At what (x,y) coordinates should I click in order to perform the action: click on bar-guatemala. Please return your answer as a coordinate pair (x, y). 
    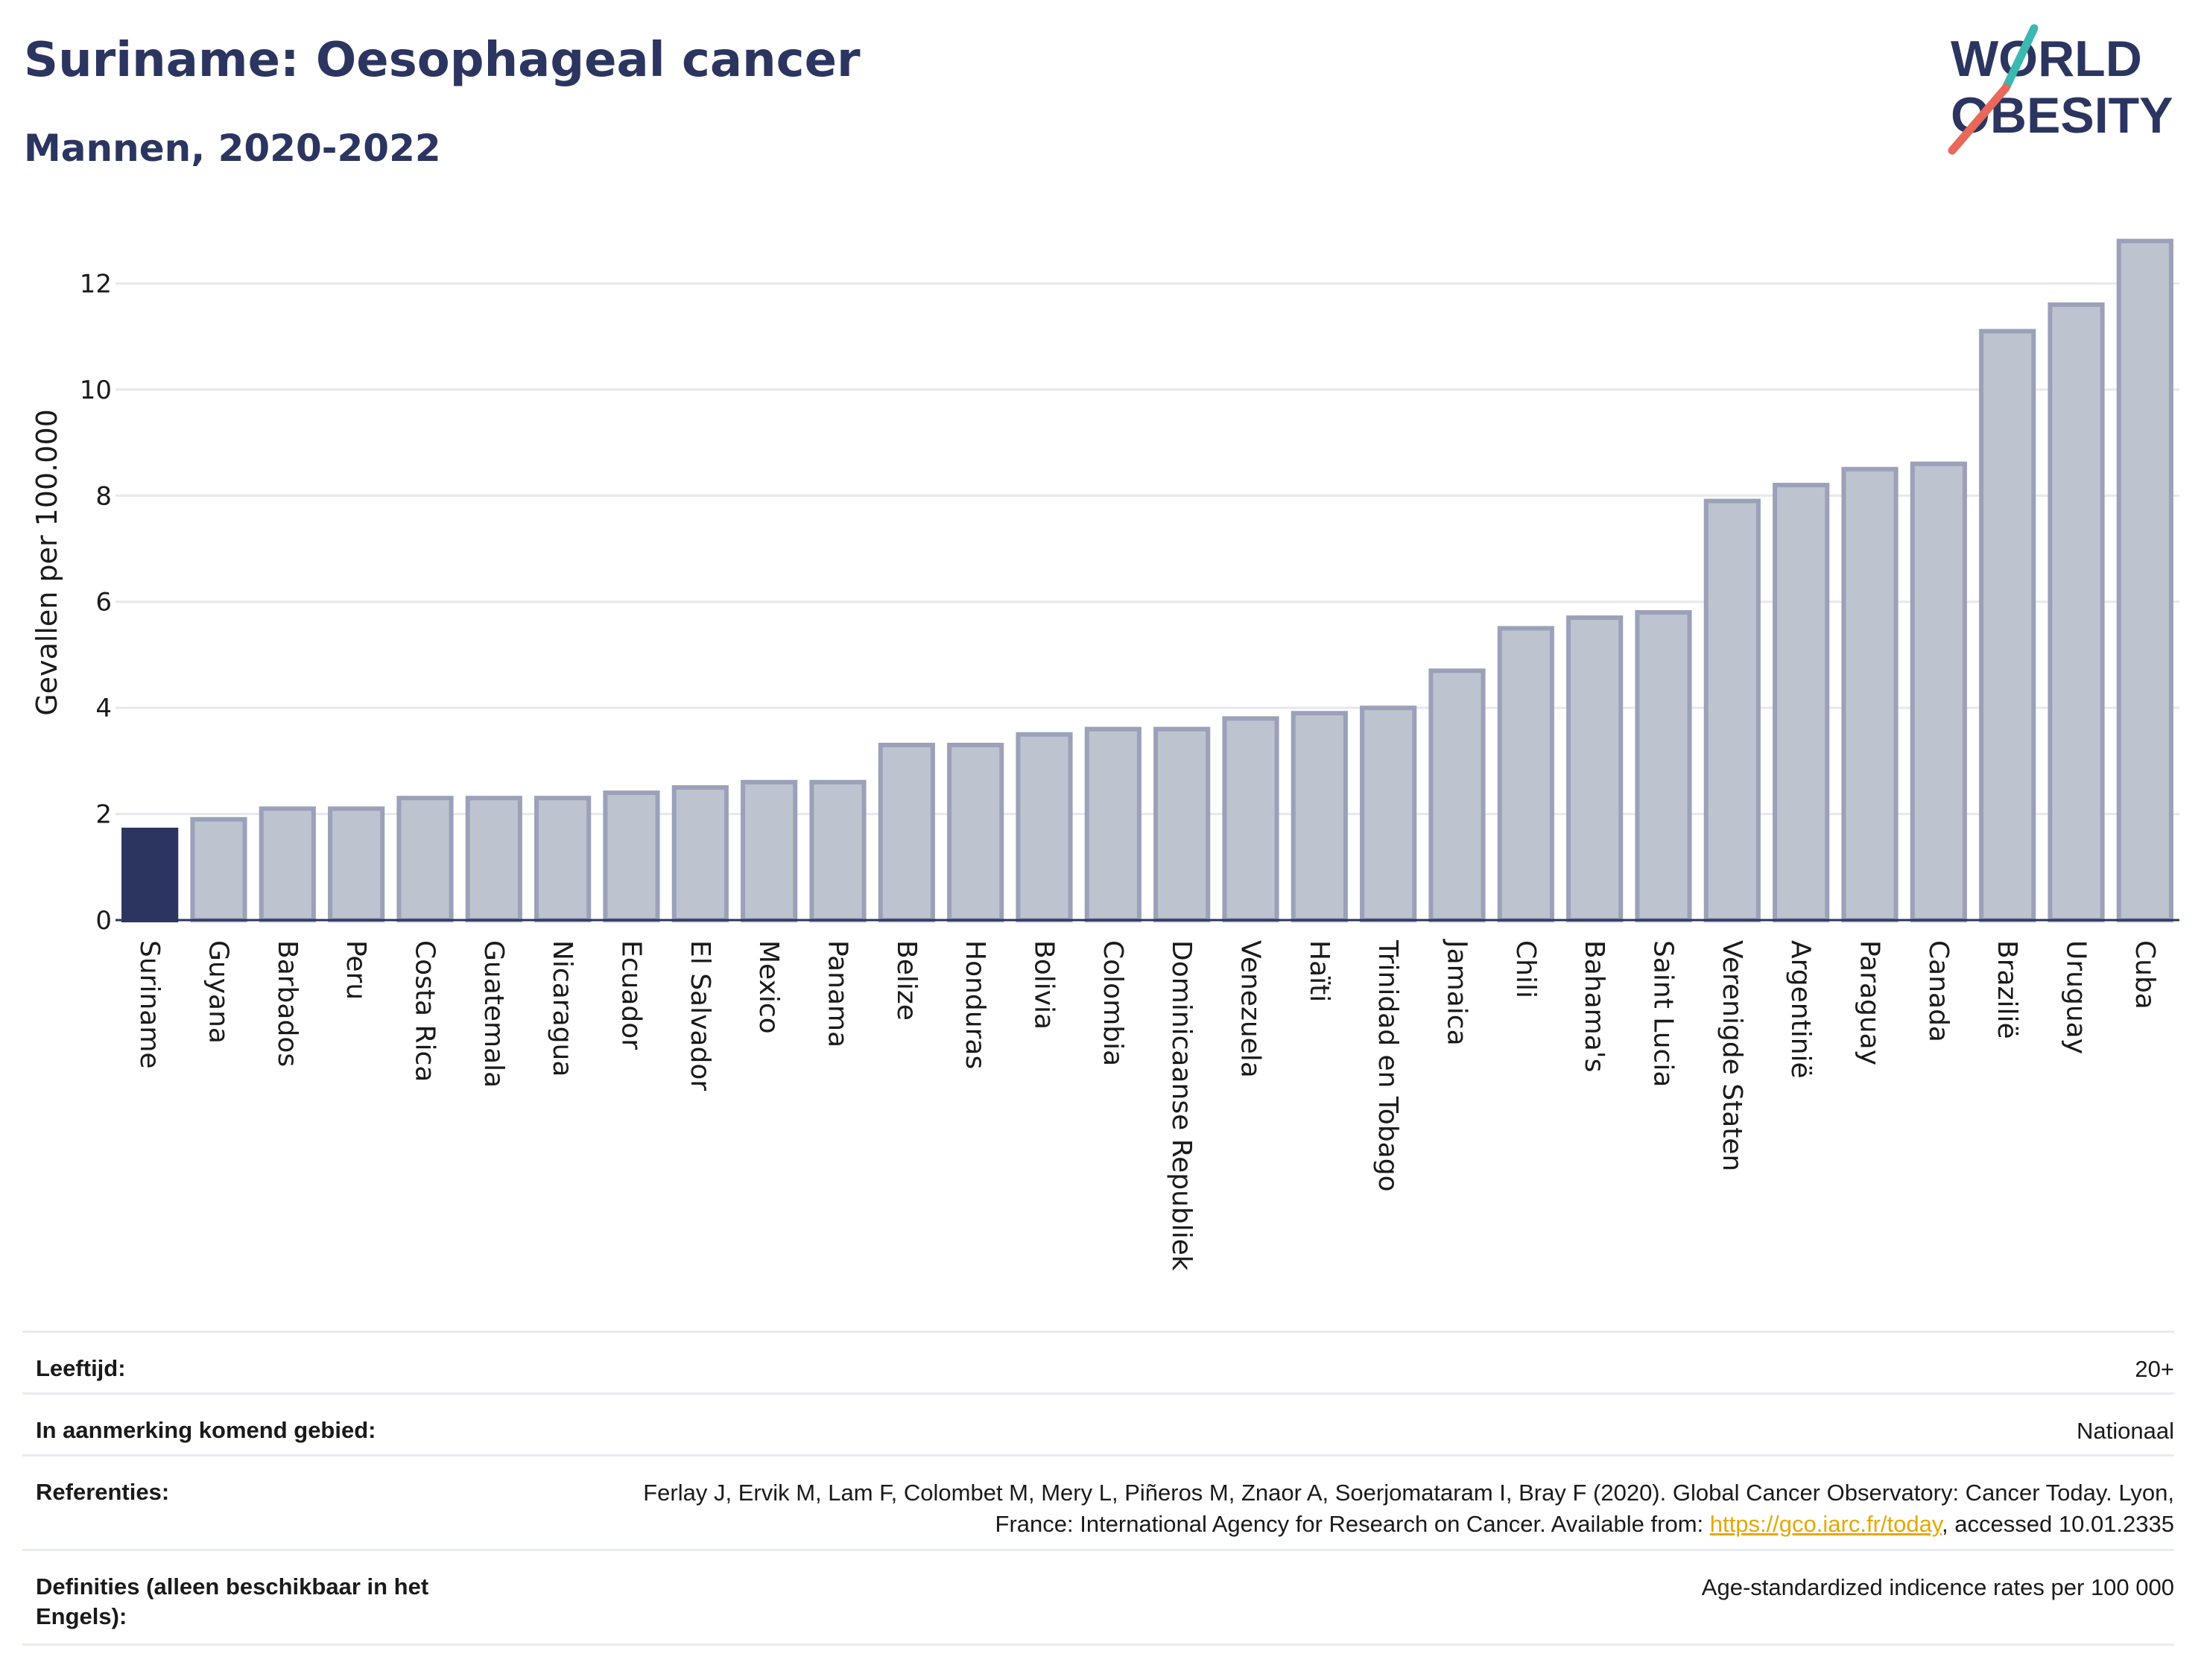
    Looking at the image, I should click on (493, 859).